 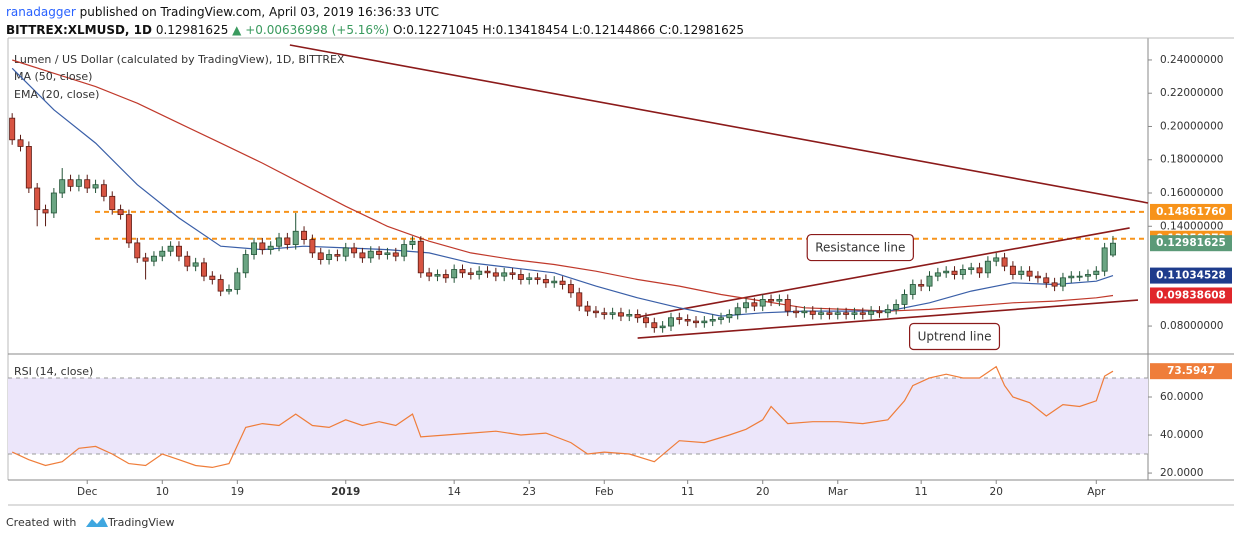 I want to click on legend-entry: MA (50, close), so click(x=53, y=76).